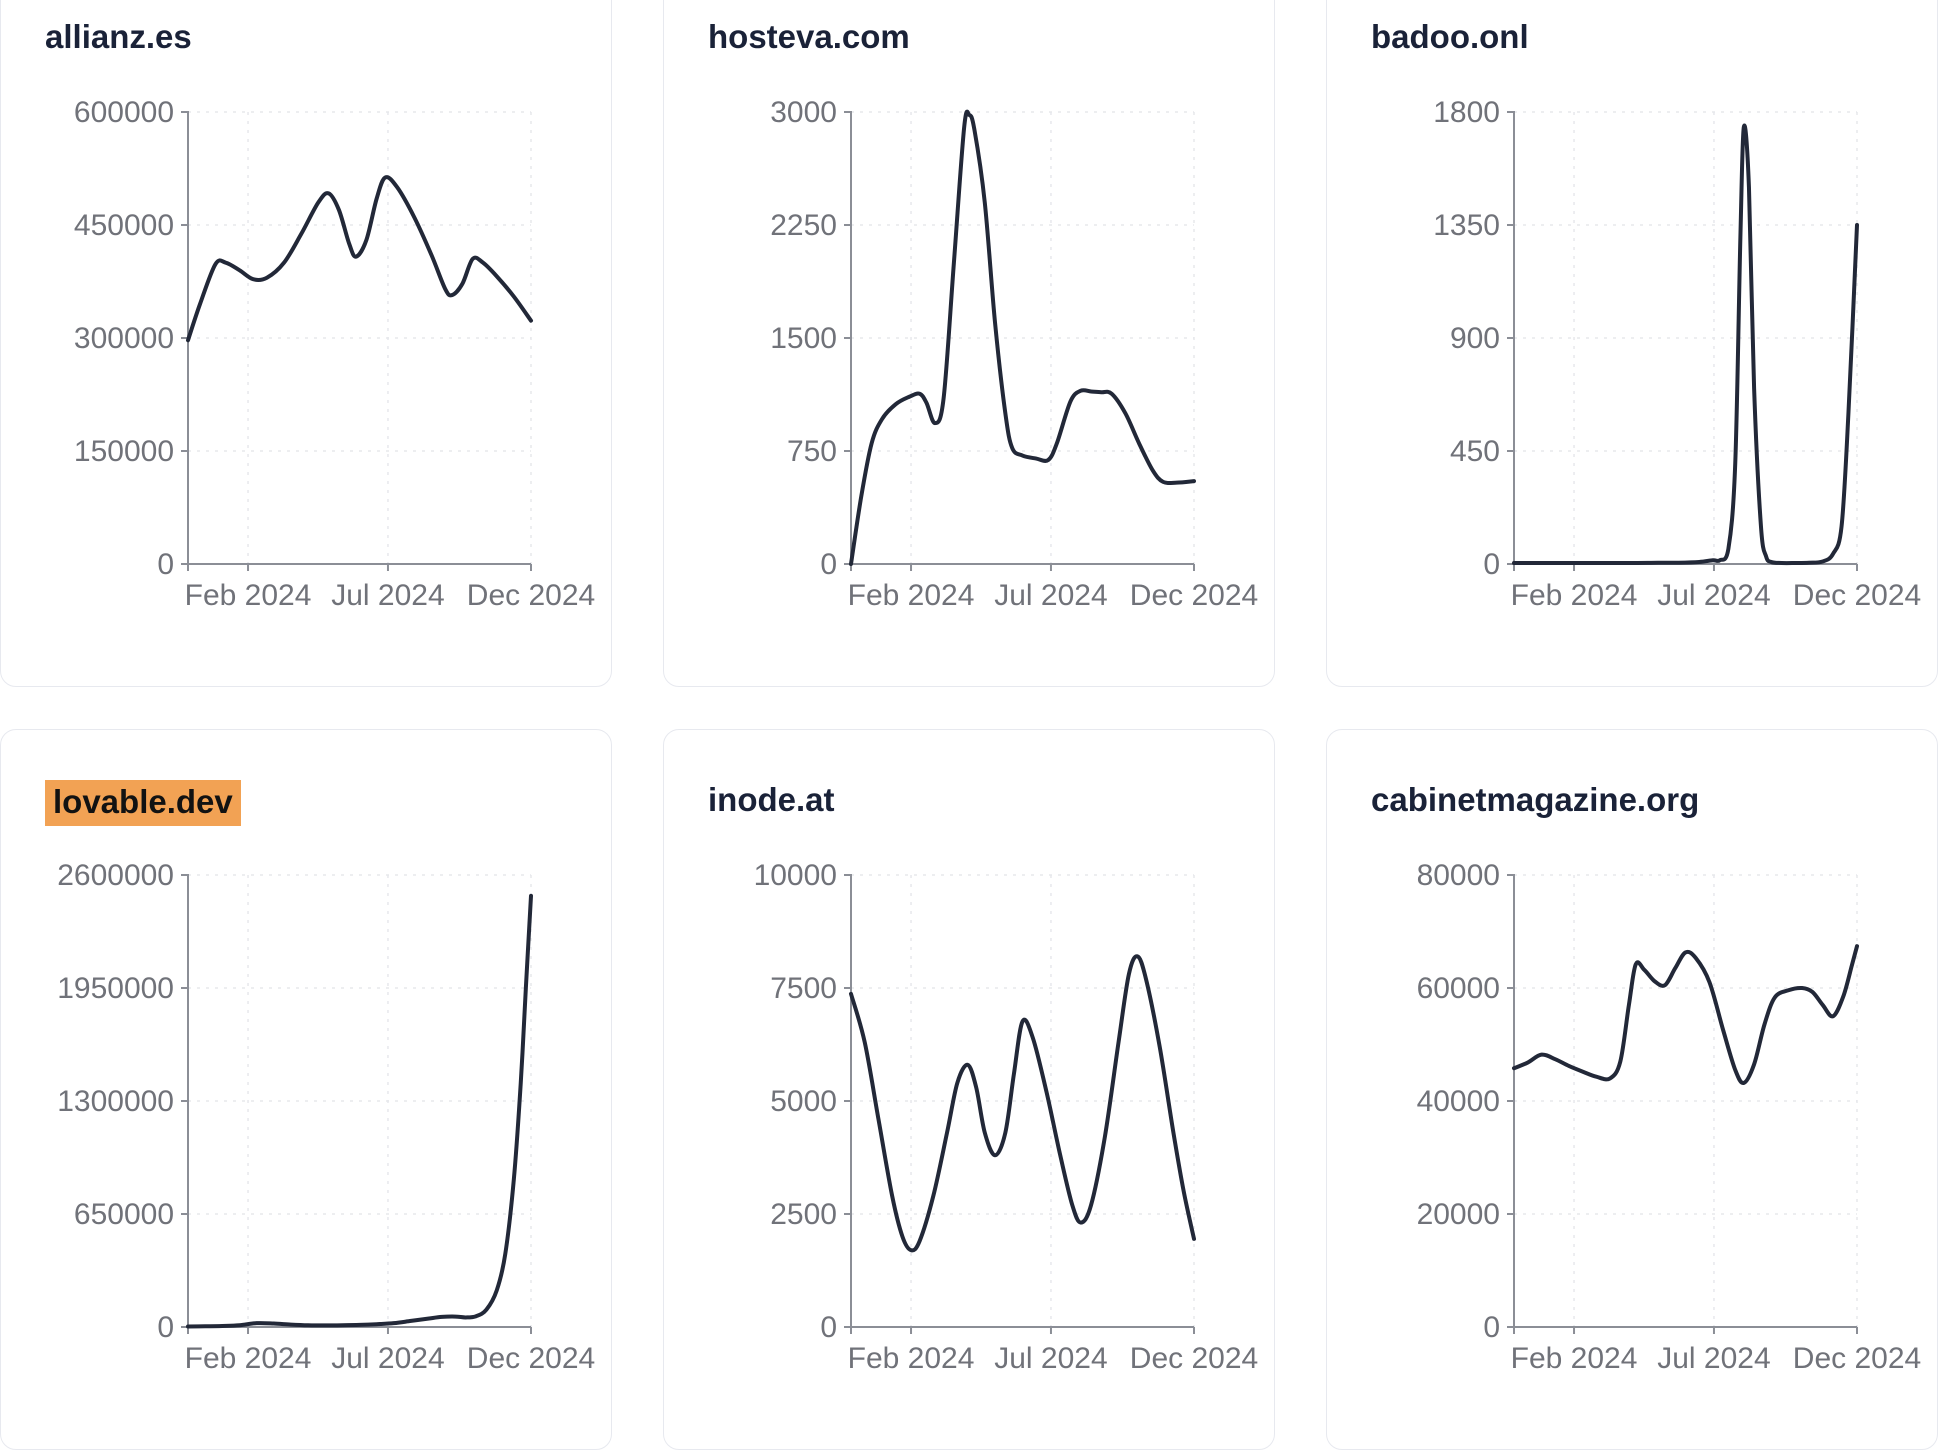  I want to click on svg-text: 2250, so click(803, 225).